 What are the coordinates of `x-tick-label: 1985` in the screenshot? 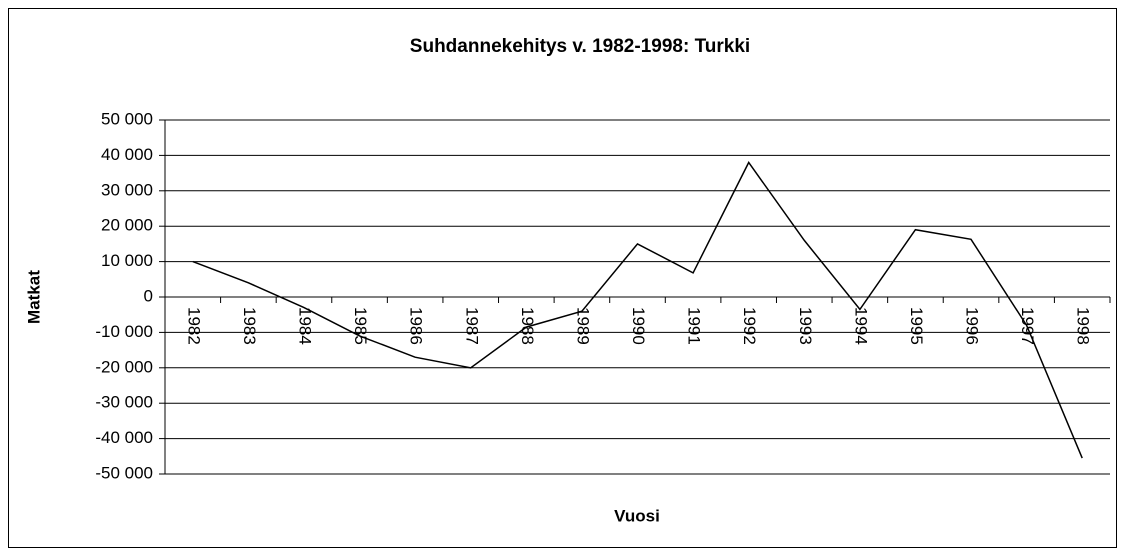 It's located at (360, 326).